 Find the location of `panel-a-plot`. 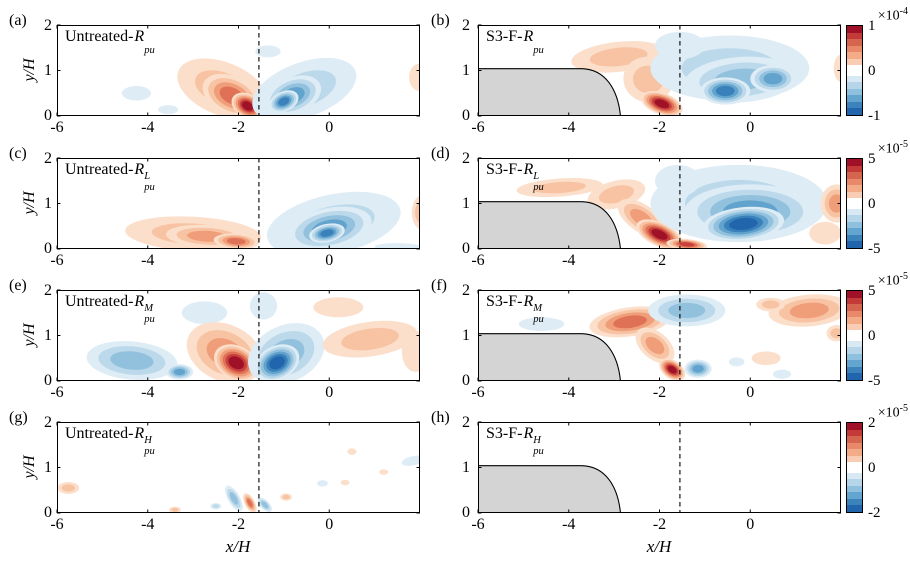

panel-a-plot is located at coordinates (238, 70).